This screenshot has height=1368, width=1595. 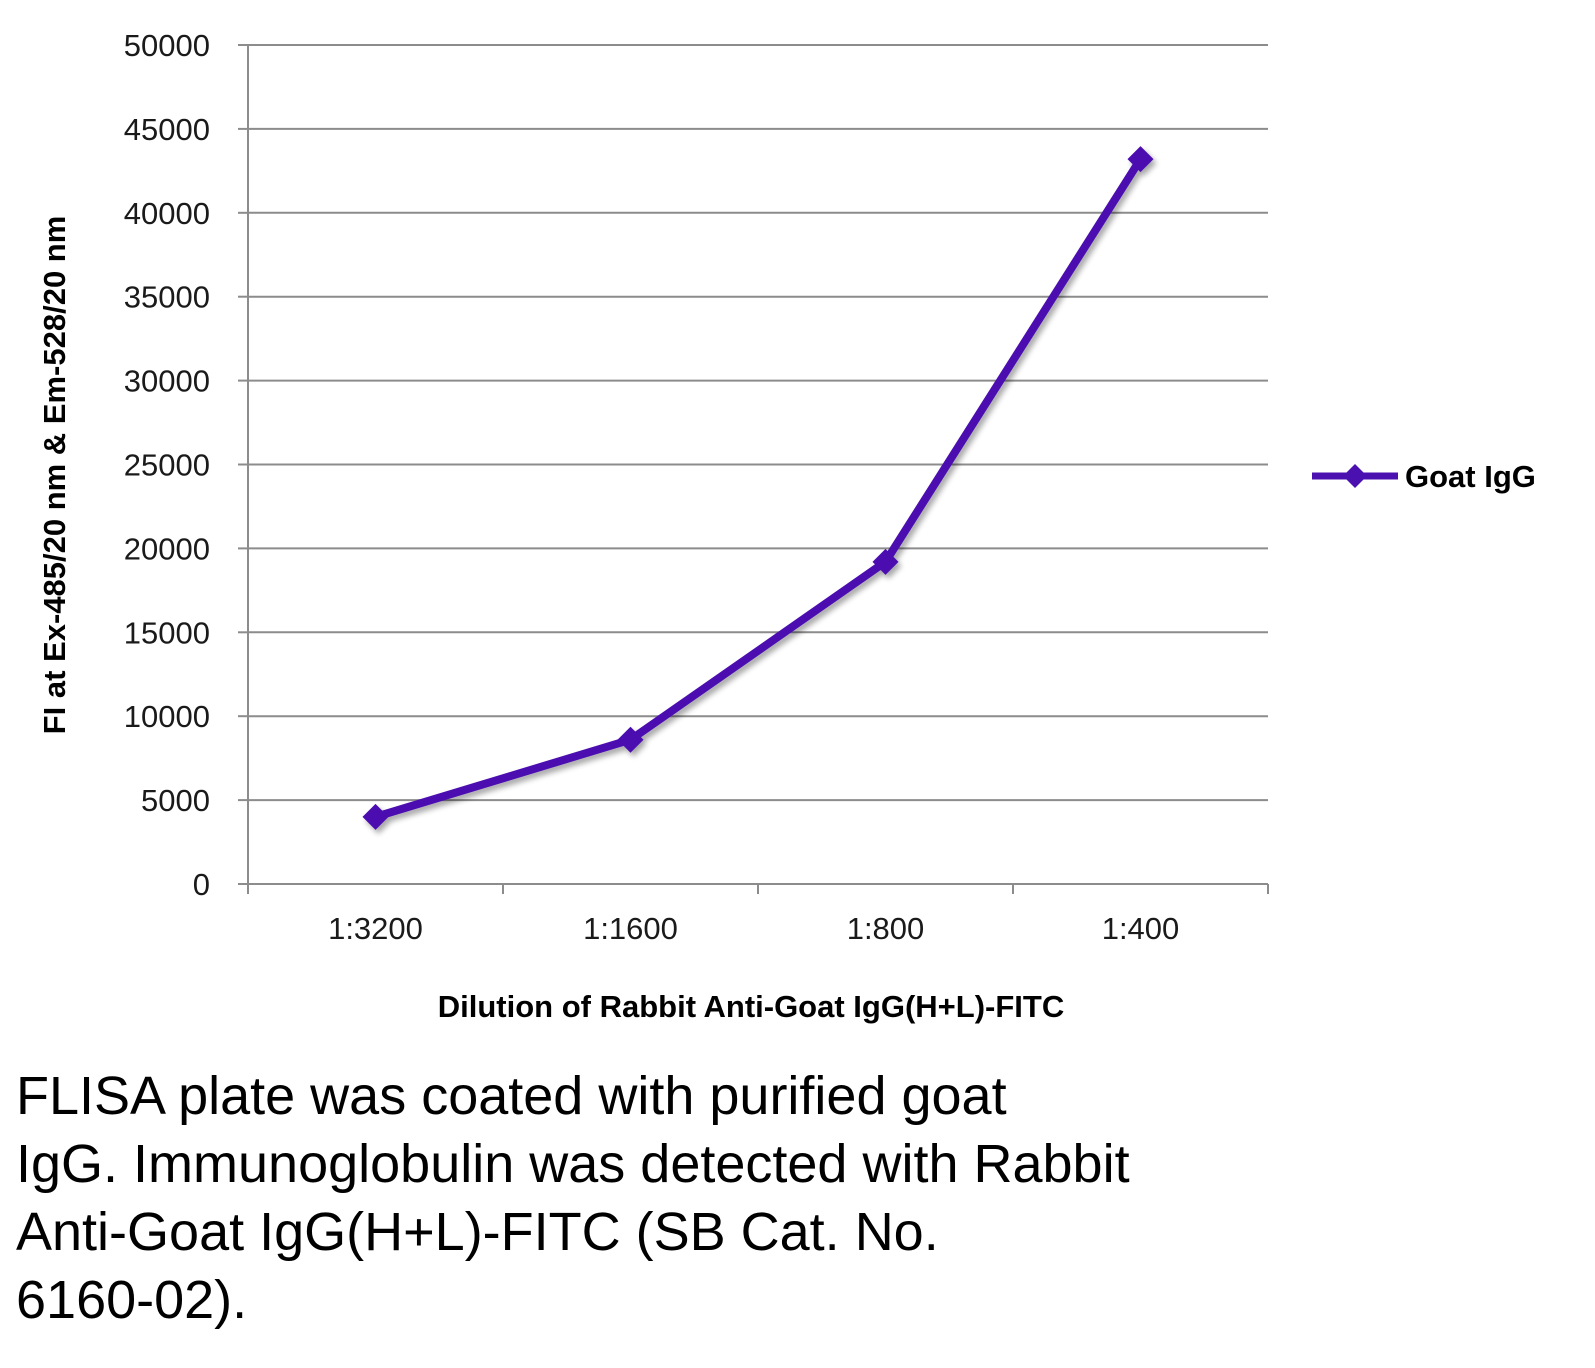 I want to click on x-tick-label: 1:800, so click(x=886, y=928).